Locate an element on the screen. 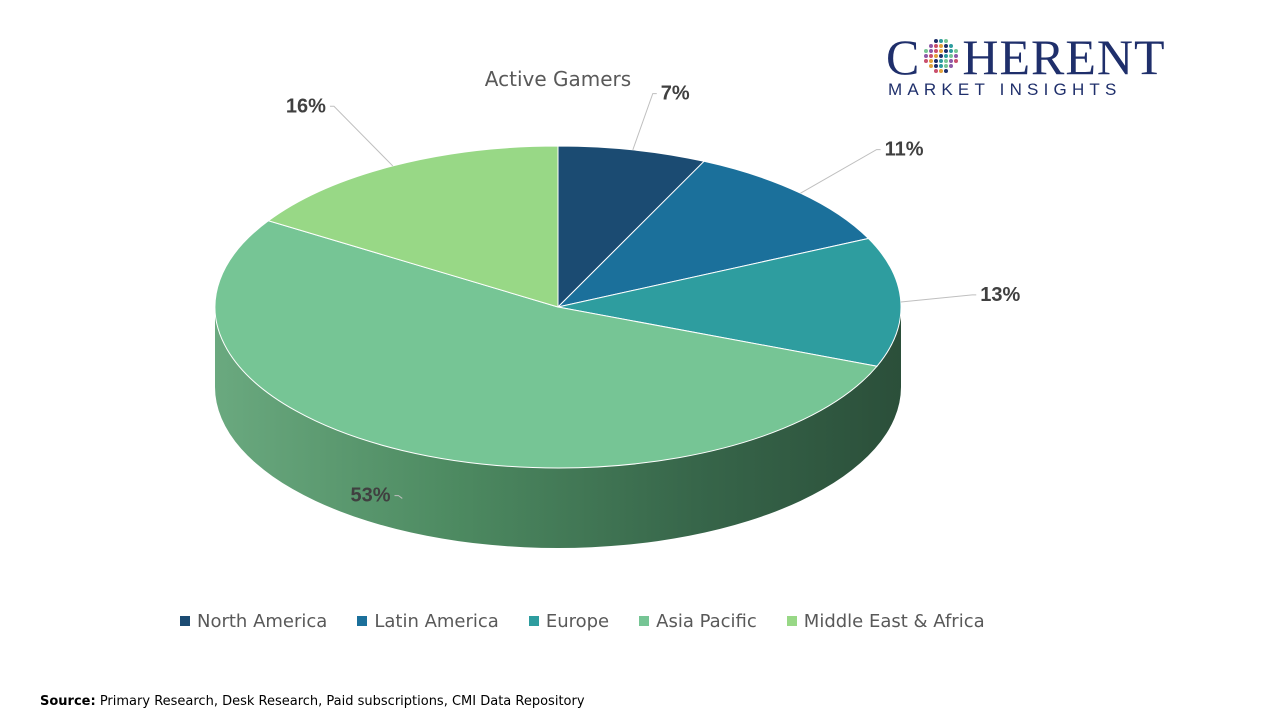 The height and width of the screenshot is (720, 1280). legend-label: Middle East & Africa is located at coordinates (894, 621).